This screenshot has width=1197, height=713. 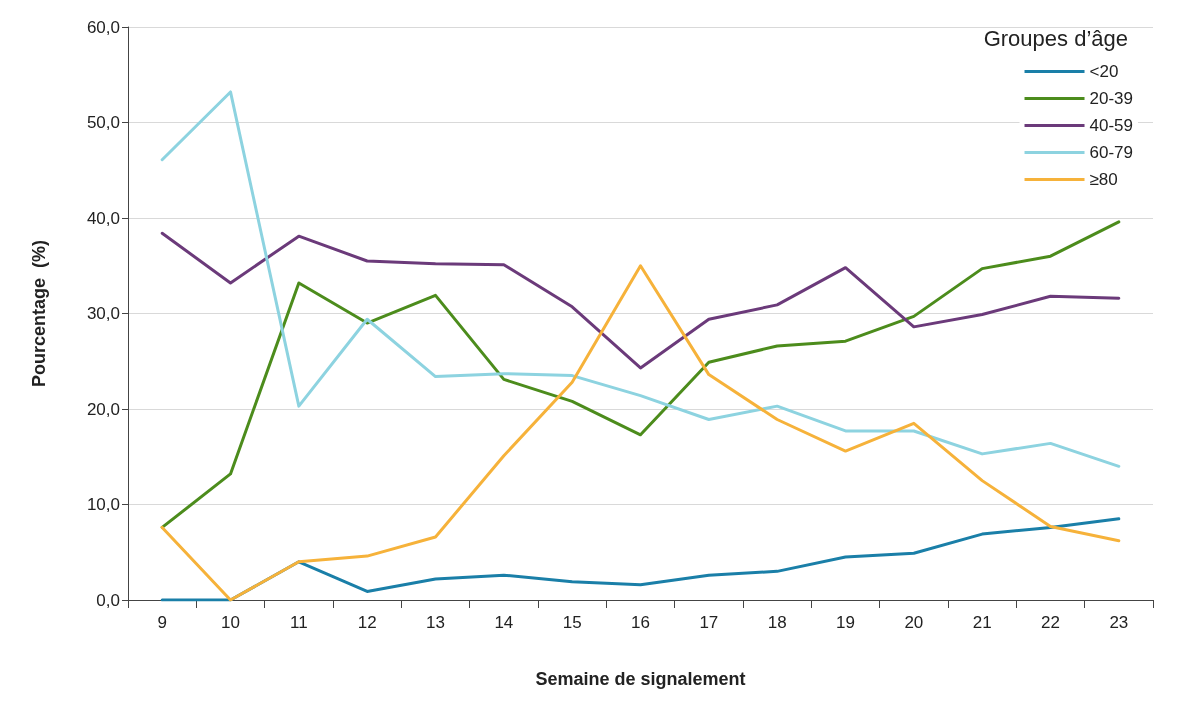 What do you see at coordinates (914, 622) in the screenshot?
I see `x-tick-label: 20` at bounding box center [914, 622].